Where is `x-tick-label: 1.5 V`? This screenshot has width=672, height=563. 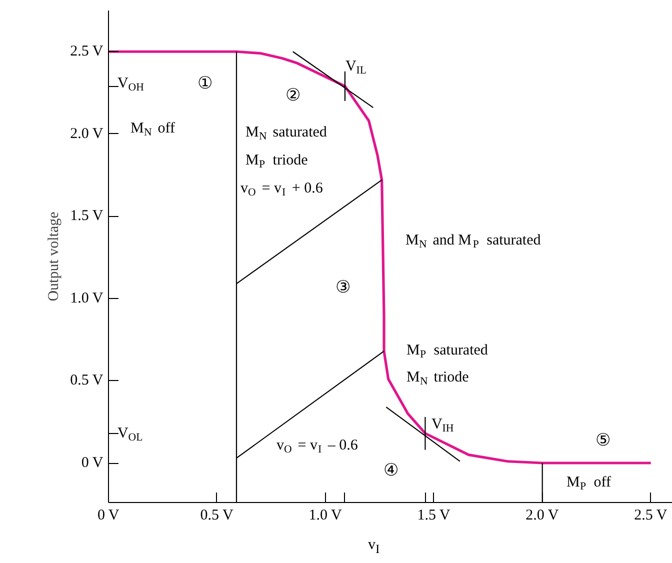
x-tick-label: 1.5 V is located at coordinates (433, 516).